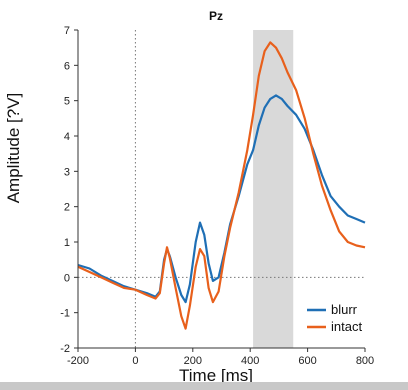 The height and width of the screenshot is (390, 408). Describe the element at coordinates (346, 326) in the screenshot. I see `legend-label-intact: intact` at that location.